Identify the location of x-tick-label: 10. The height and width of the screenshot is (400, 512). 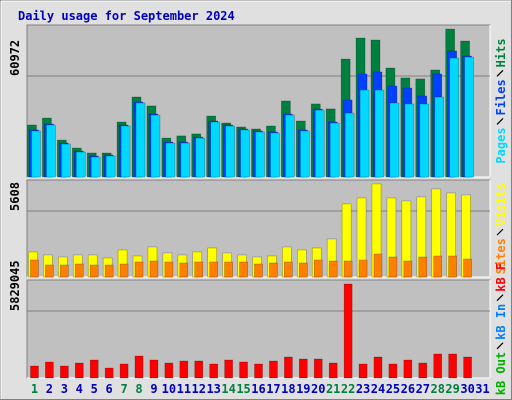
(169, 389).